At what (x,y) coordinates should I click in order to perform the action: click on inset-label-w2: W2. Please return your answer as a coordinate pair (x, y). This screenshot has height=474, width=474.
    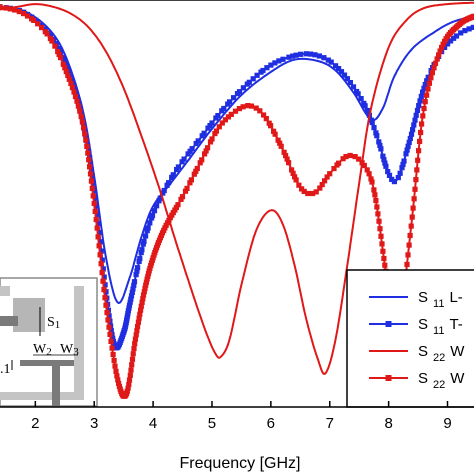
    Looking at the image, I should click on (42, 350).